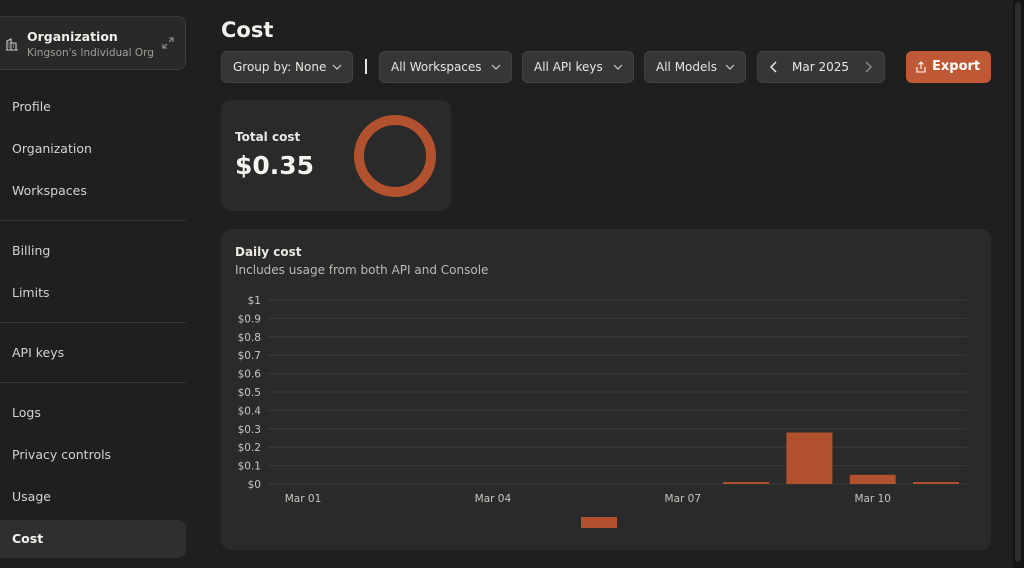  I want to click on x-tick-label: Mar 07, so click(683, 499).